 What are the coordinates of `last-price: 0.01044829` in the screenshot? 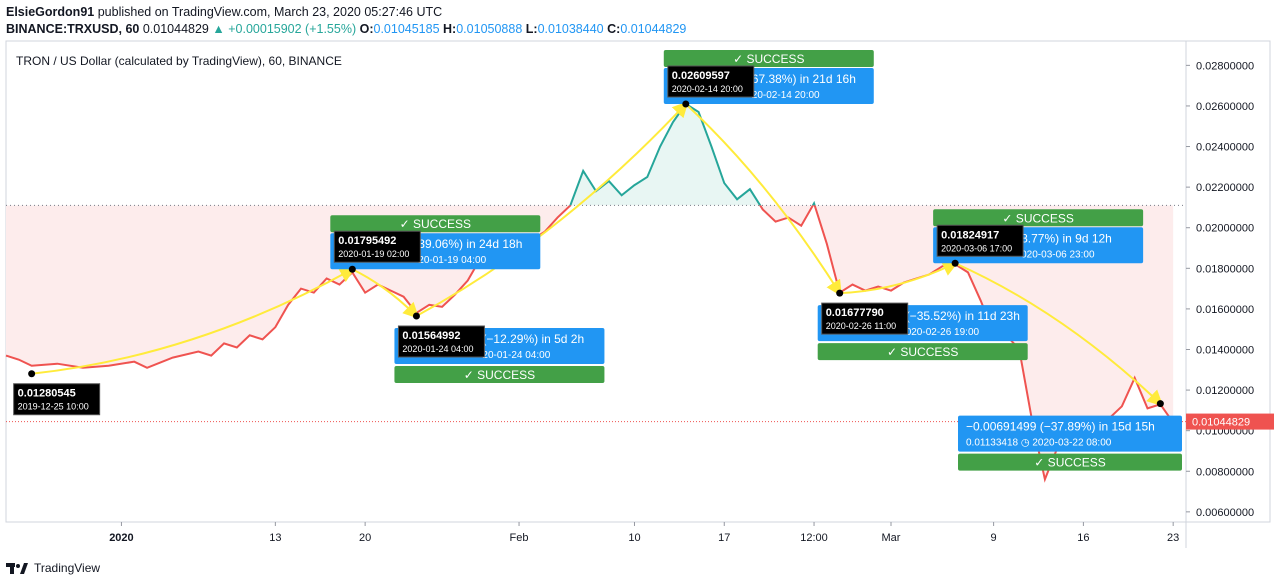 It's located at (175, 29).